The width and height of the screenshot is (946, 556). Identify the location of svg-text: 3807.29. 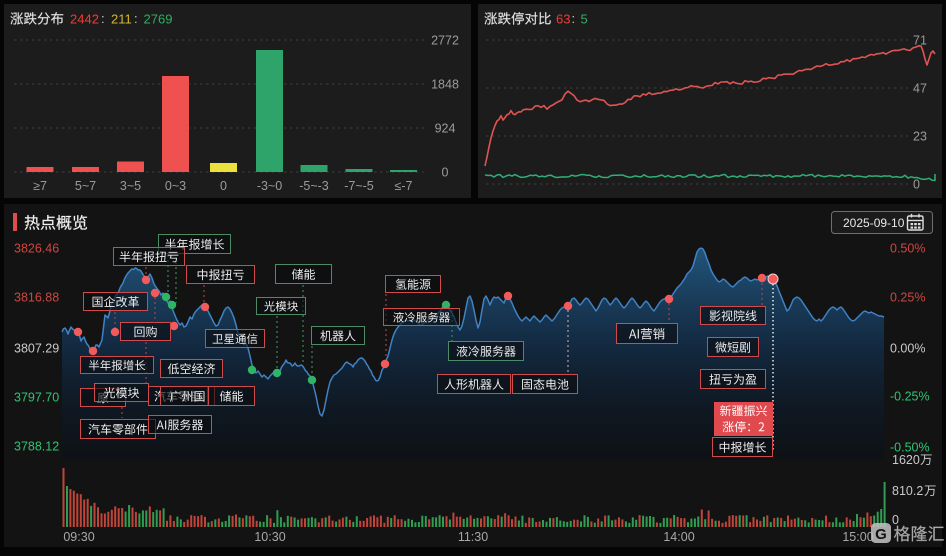
(36, 349).